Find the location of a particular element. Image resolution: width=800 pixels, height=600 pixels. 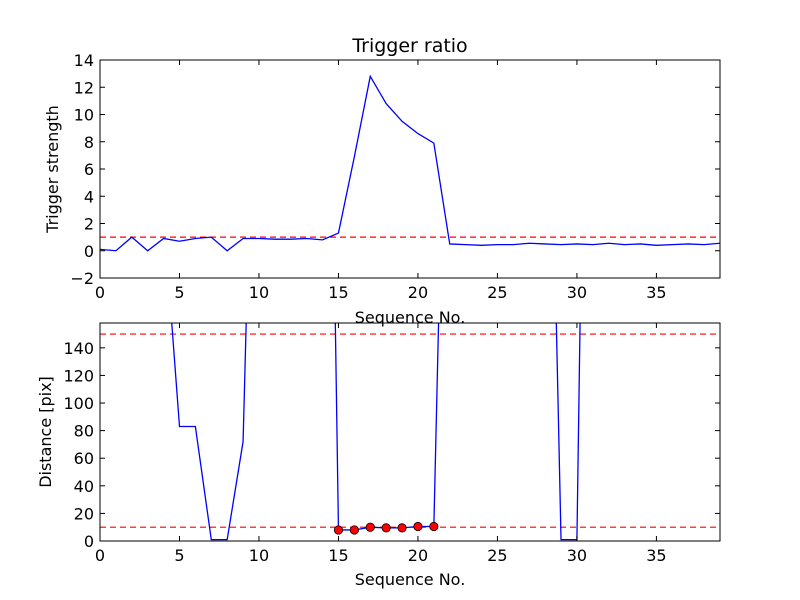

y-tick-label: 20 is located at coordinates (84, 513).